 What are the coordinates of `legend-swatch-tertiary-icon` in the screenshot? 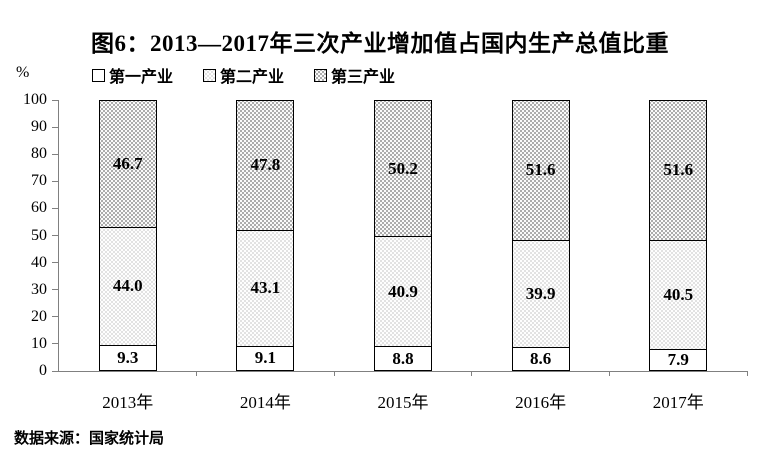 It's located at (321, 75).